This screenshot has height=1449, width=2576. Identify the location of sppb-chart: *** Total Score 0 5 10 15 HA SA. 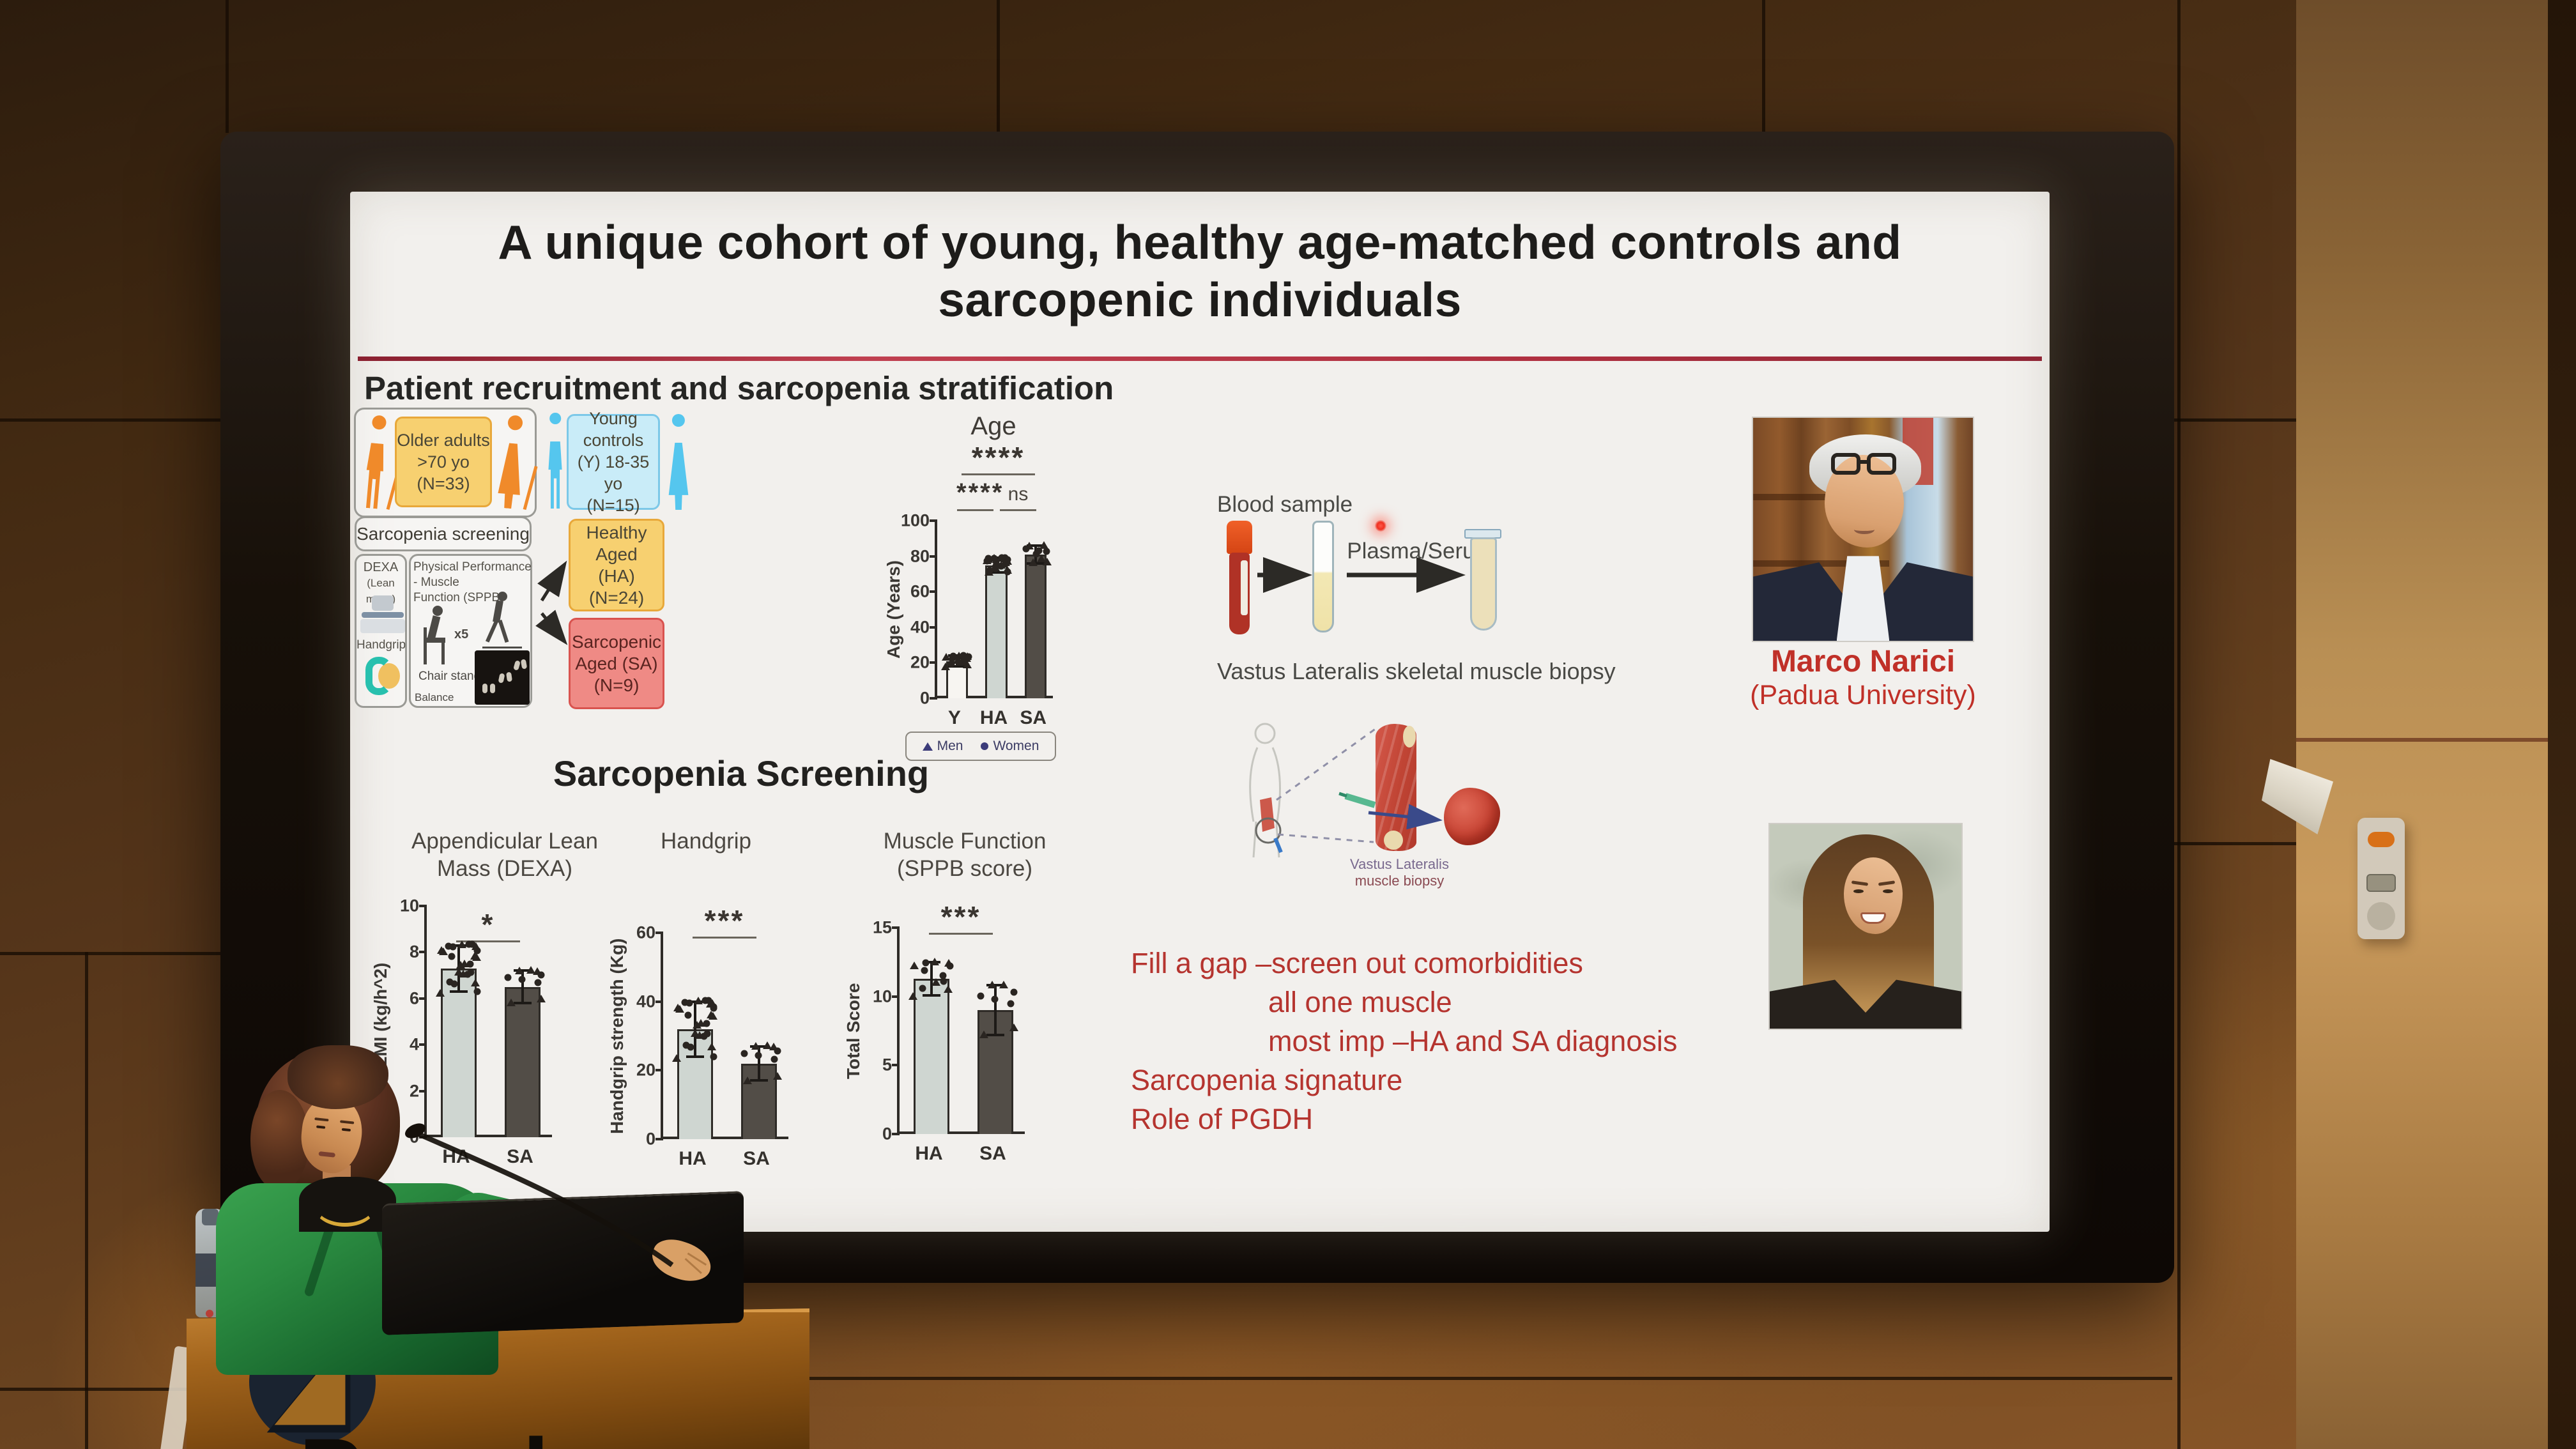
(942, 1032).